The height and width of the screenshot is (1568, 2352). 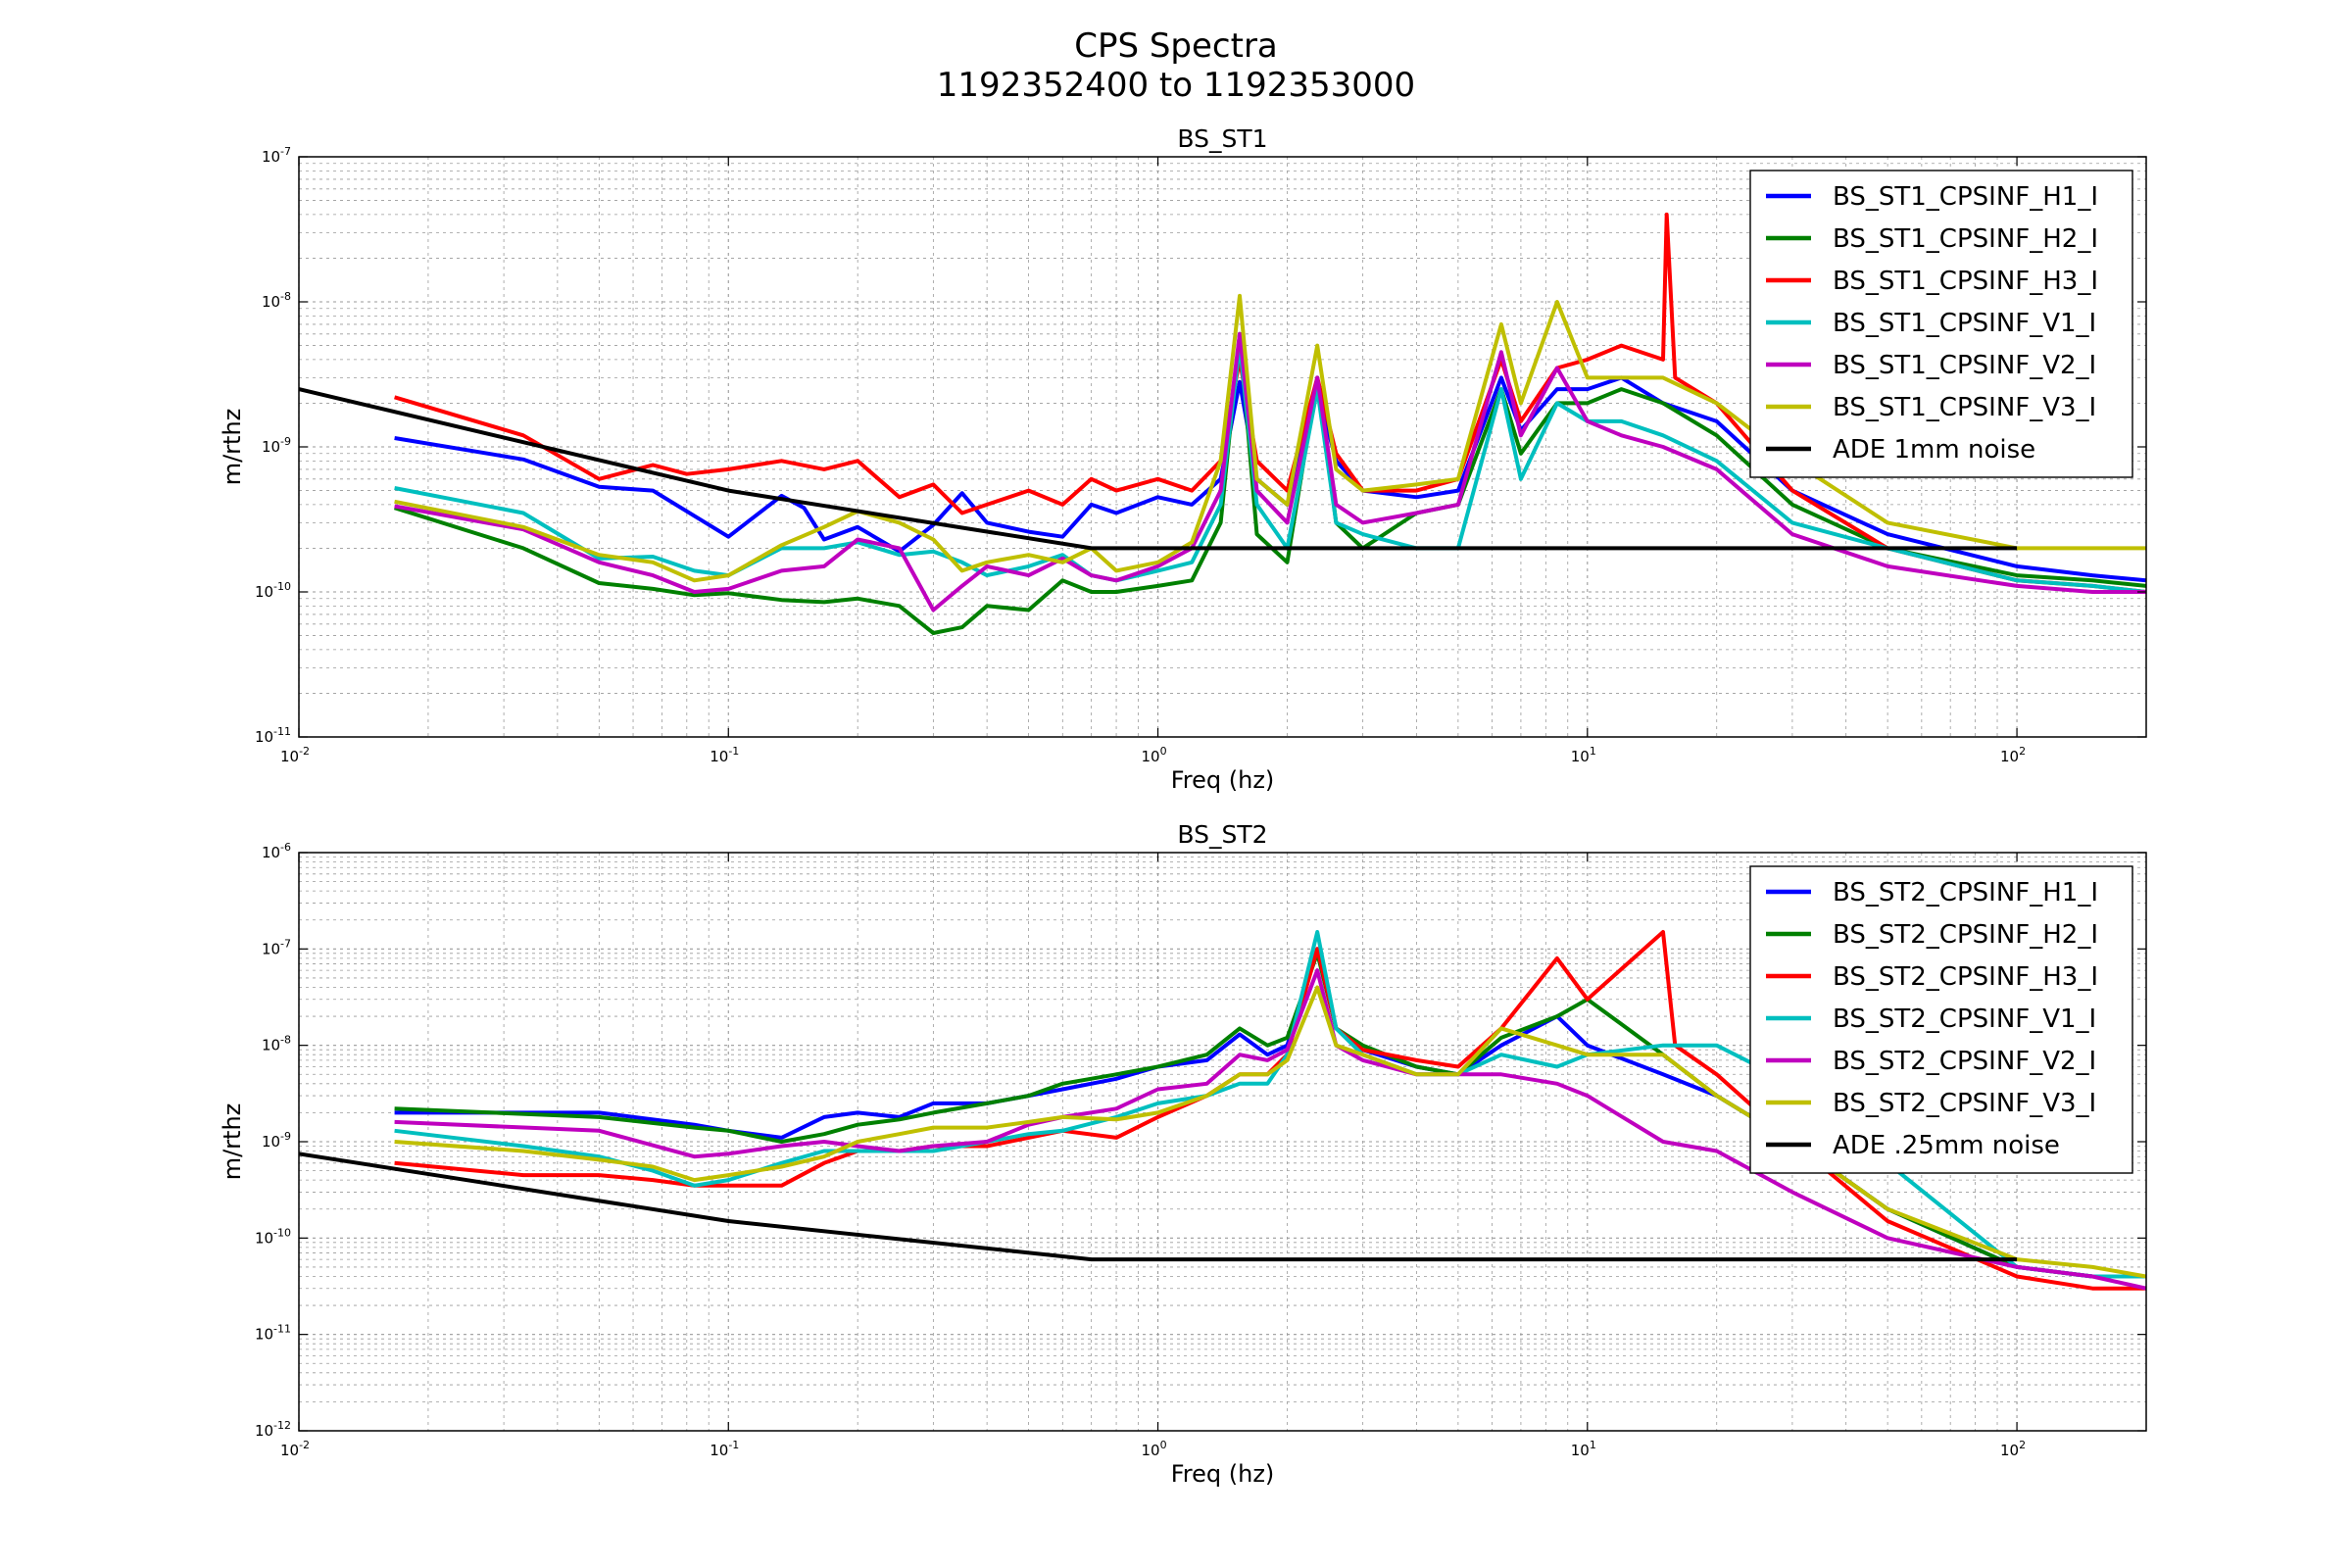 What do you see at coordinates (282, 1425) in the screenshot?
I see `y-tick-label-exponent: -12` at bounding box center [282, 1425].